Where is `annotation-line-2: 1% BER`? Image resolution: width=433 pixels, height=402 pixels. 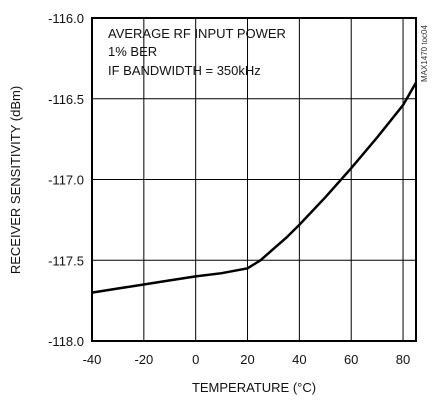 annotation-line-2: 1% BER is located at coordinates (132, 51).